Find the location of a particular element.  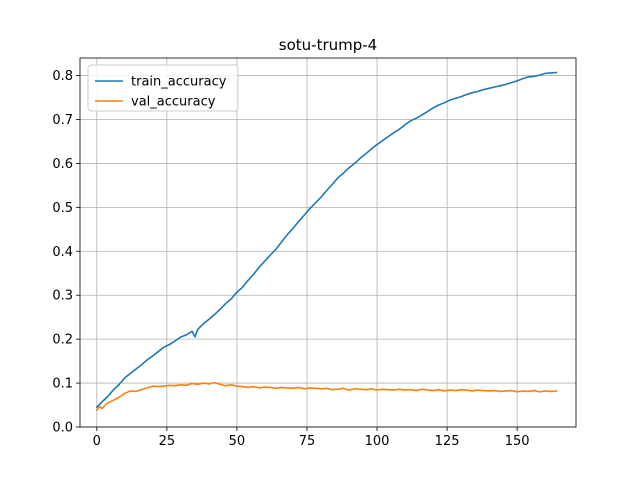

y-tick-label: 0.7 is located at coordinates (62, 120).